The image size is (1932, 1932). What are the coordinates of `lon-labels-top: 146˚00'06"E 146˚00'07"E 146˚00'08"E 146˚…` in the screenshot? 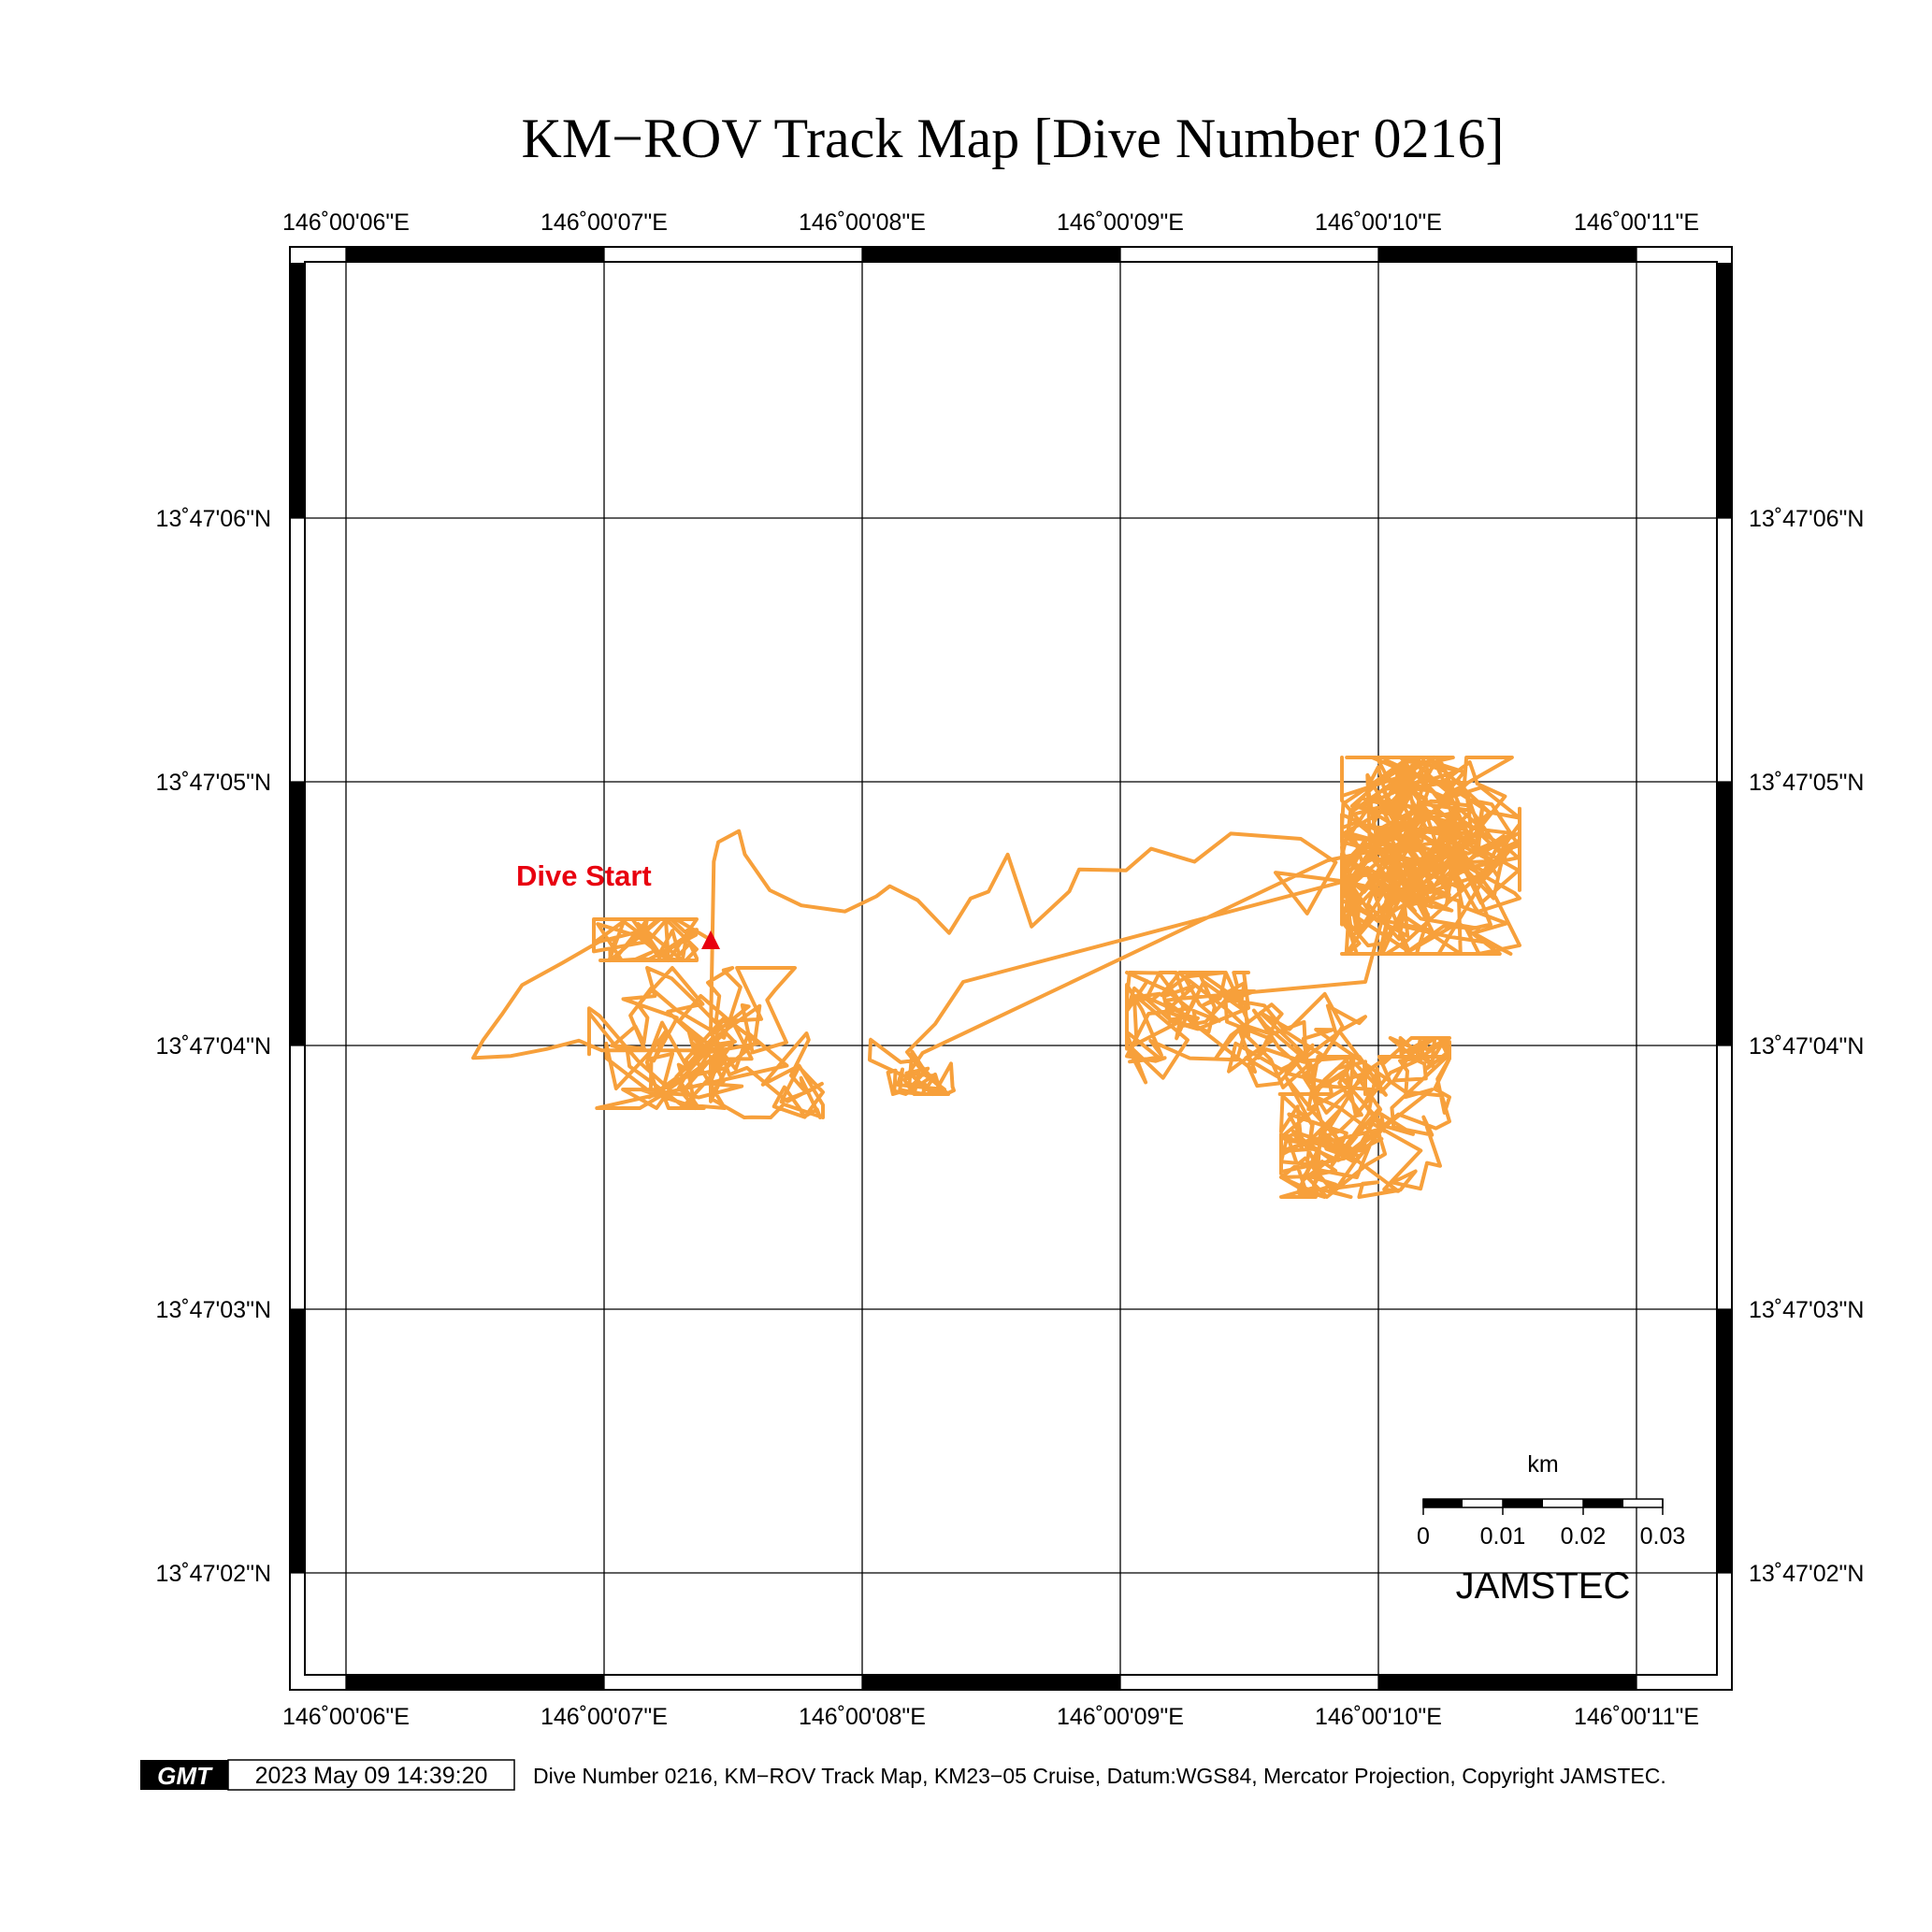 It's located at (990, 222).